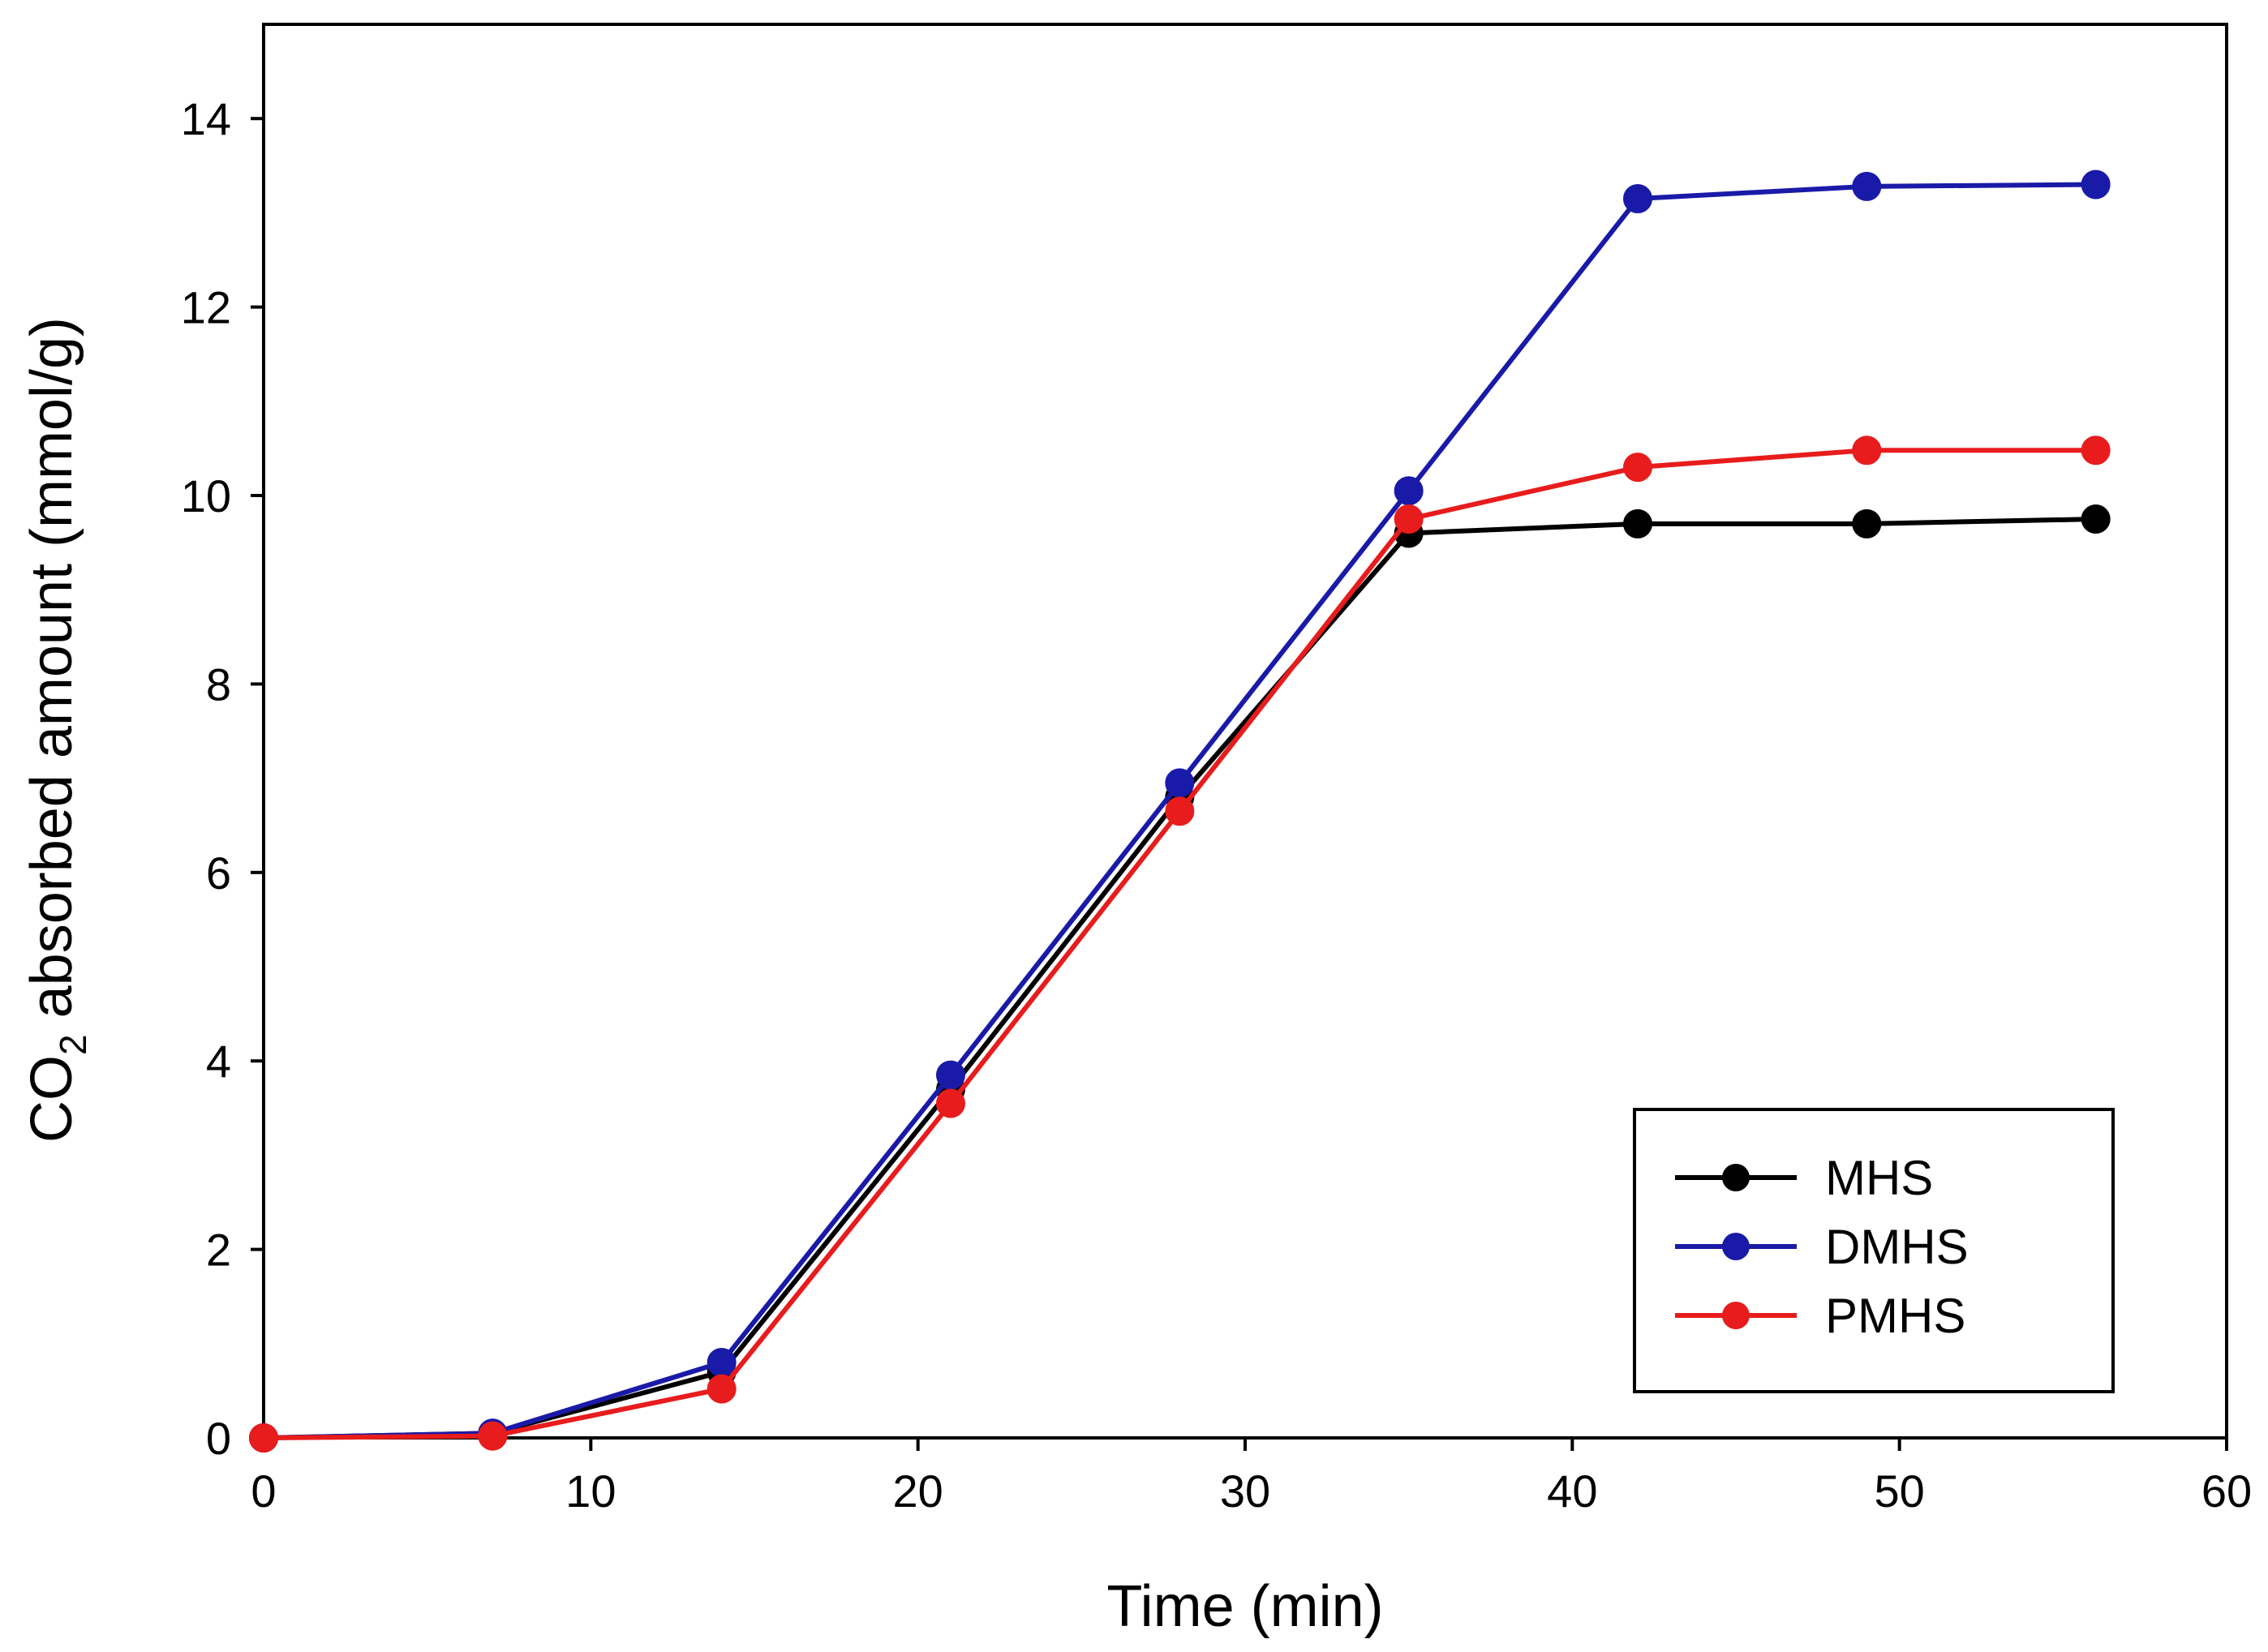 The image size is (2268, 1652). What do you see at coordinates (1245, 1491) in the screenshot?
I see `x-tick-label: 30` at bounding box center [1245, 1491].